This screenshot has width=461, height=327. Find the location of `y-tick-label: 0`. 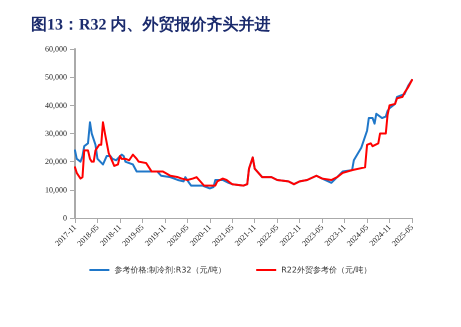

y-tick-label: 0 is located at coordinates (65, 218).